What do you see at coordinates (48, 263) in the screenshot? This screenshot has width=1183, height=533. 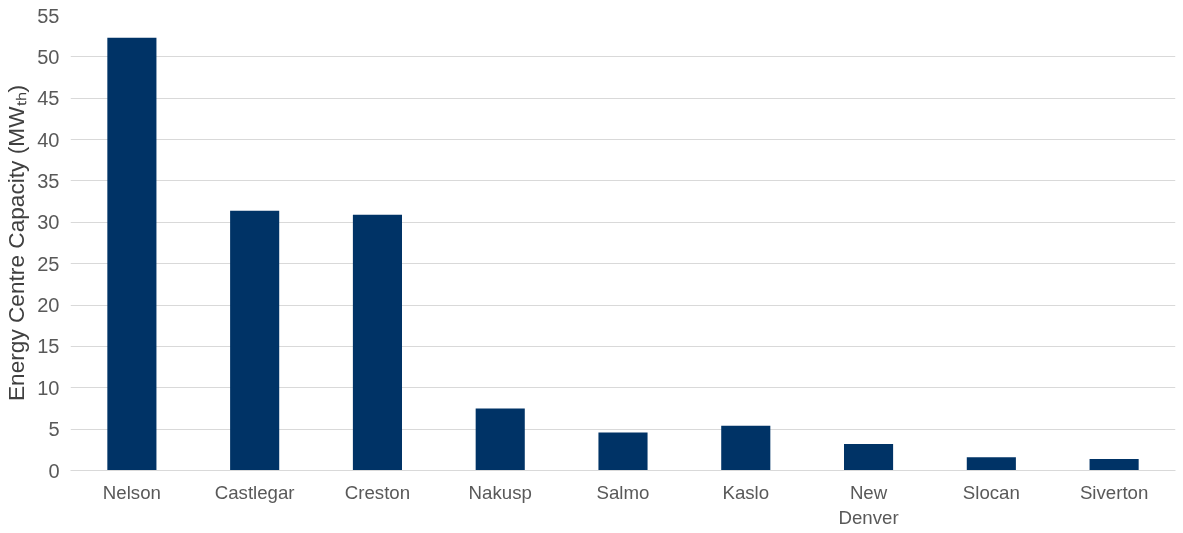 I see `y-tick-label: 25` at bounding box center [48, 263].